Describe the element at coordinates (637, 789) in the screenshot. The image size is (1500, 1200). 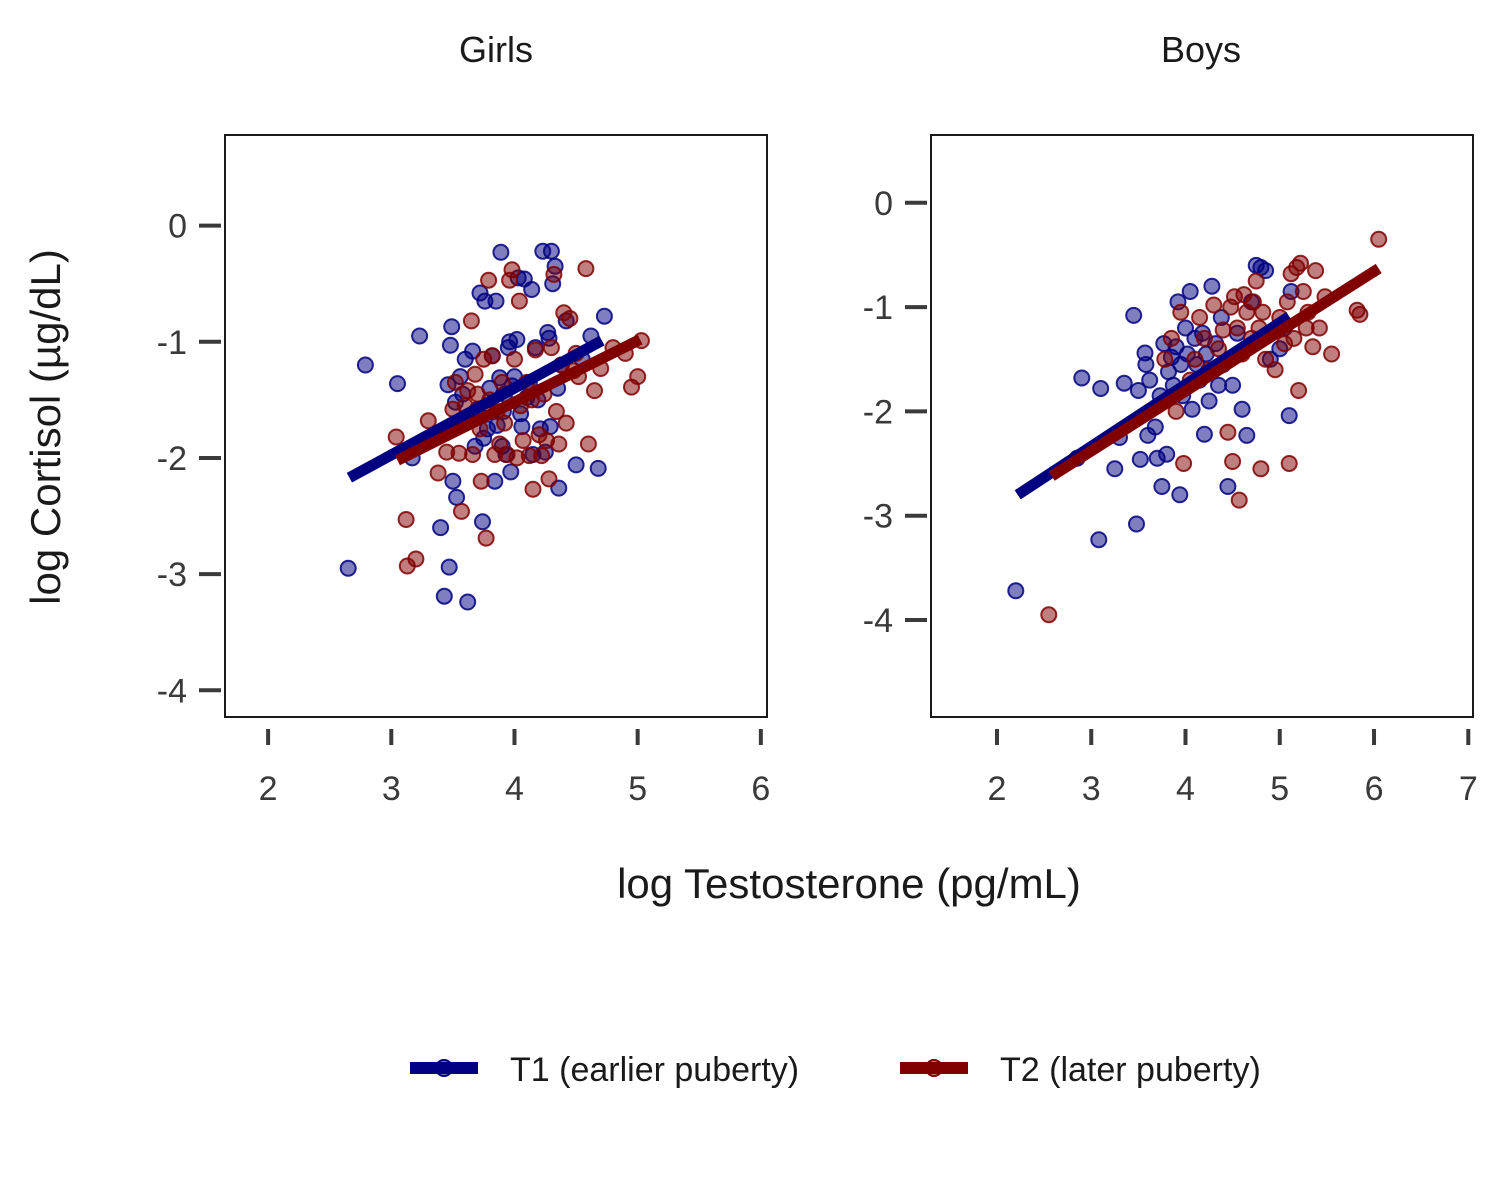
I see `x-tick-label-girls-5: 5` at that location.